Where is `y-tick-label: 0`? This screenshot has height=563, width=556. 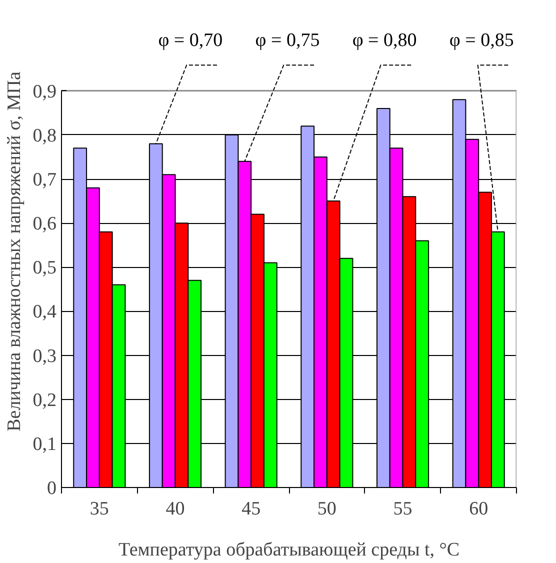 y-tick-label: 0 is located at coordinates (51, 488).